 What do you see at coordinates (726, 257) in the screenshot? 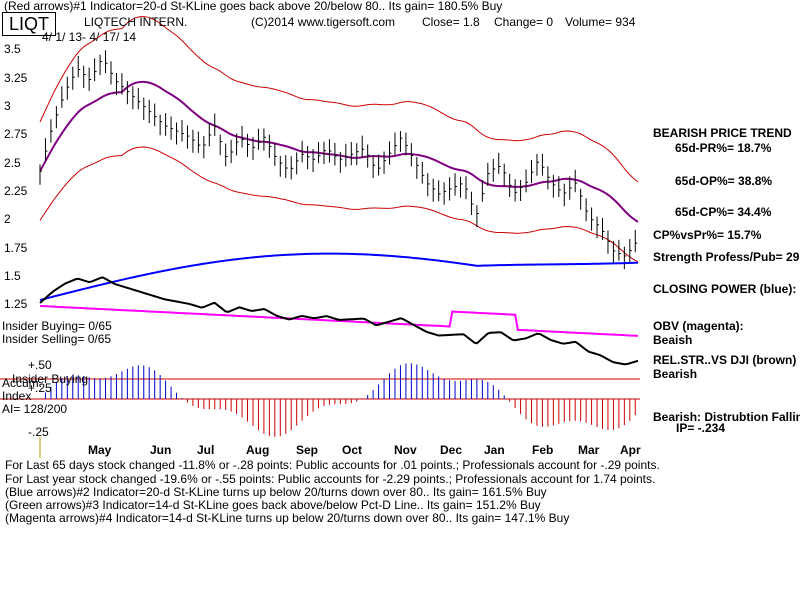
I see `strength-label: Strength Profess/Pub= 29` at bounding box center [726, 257].